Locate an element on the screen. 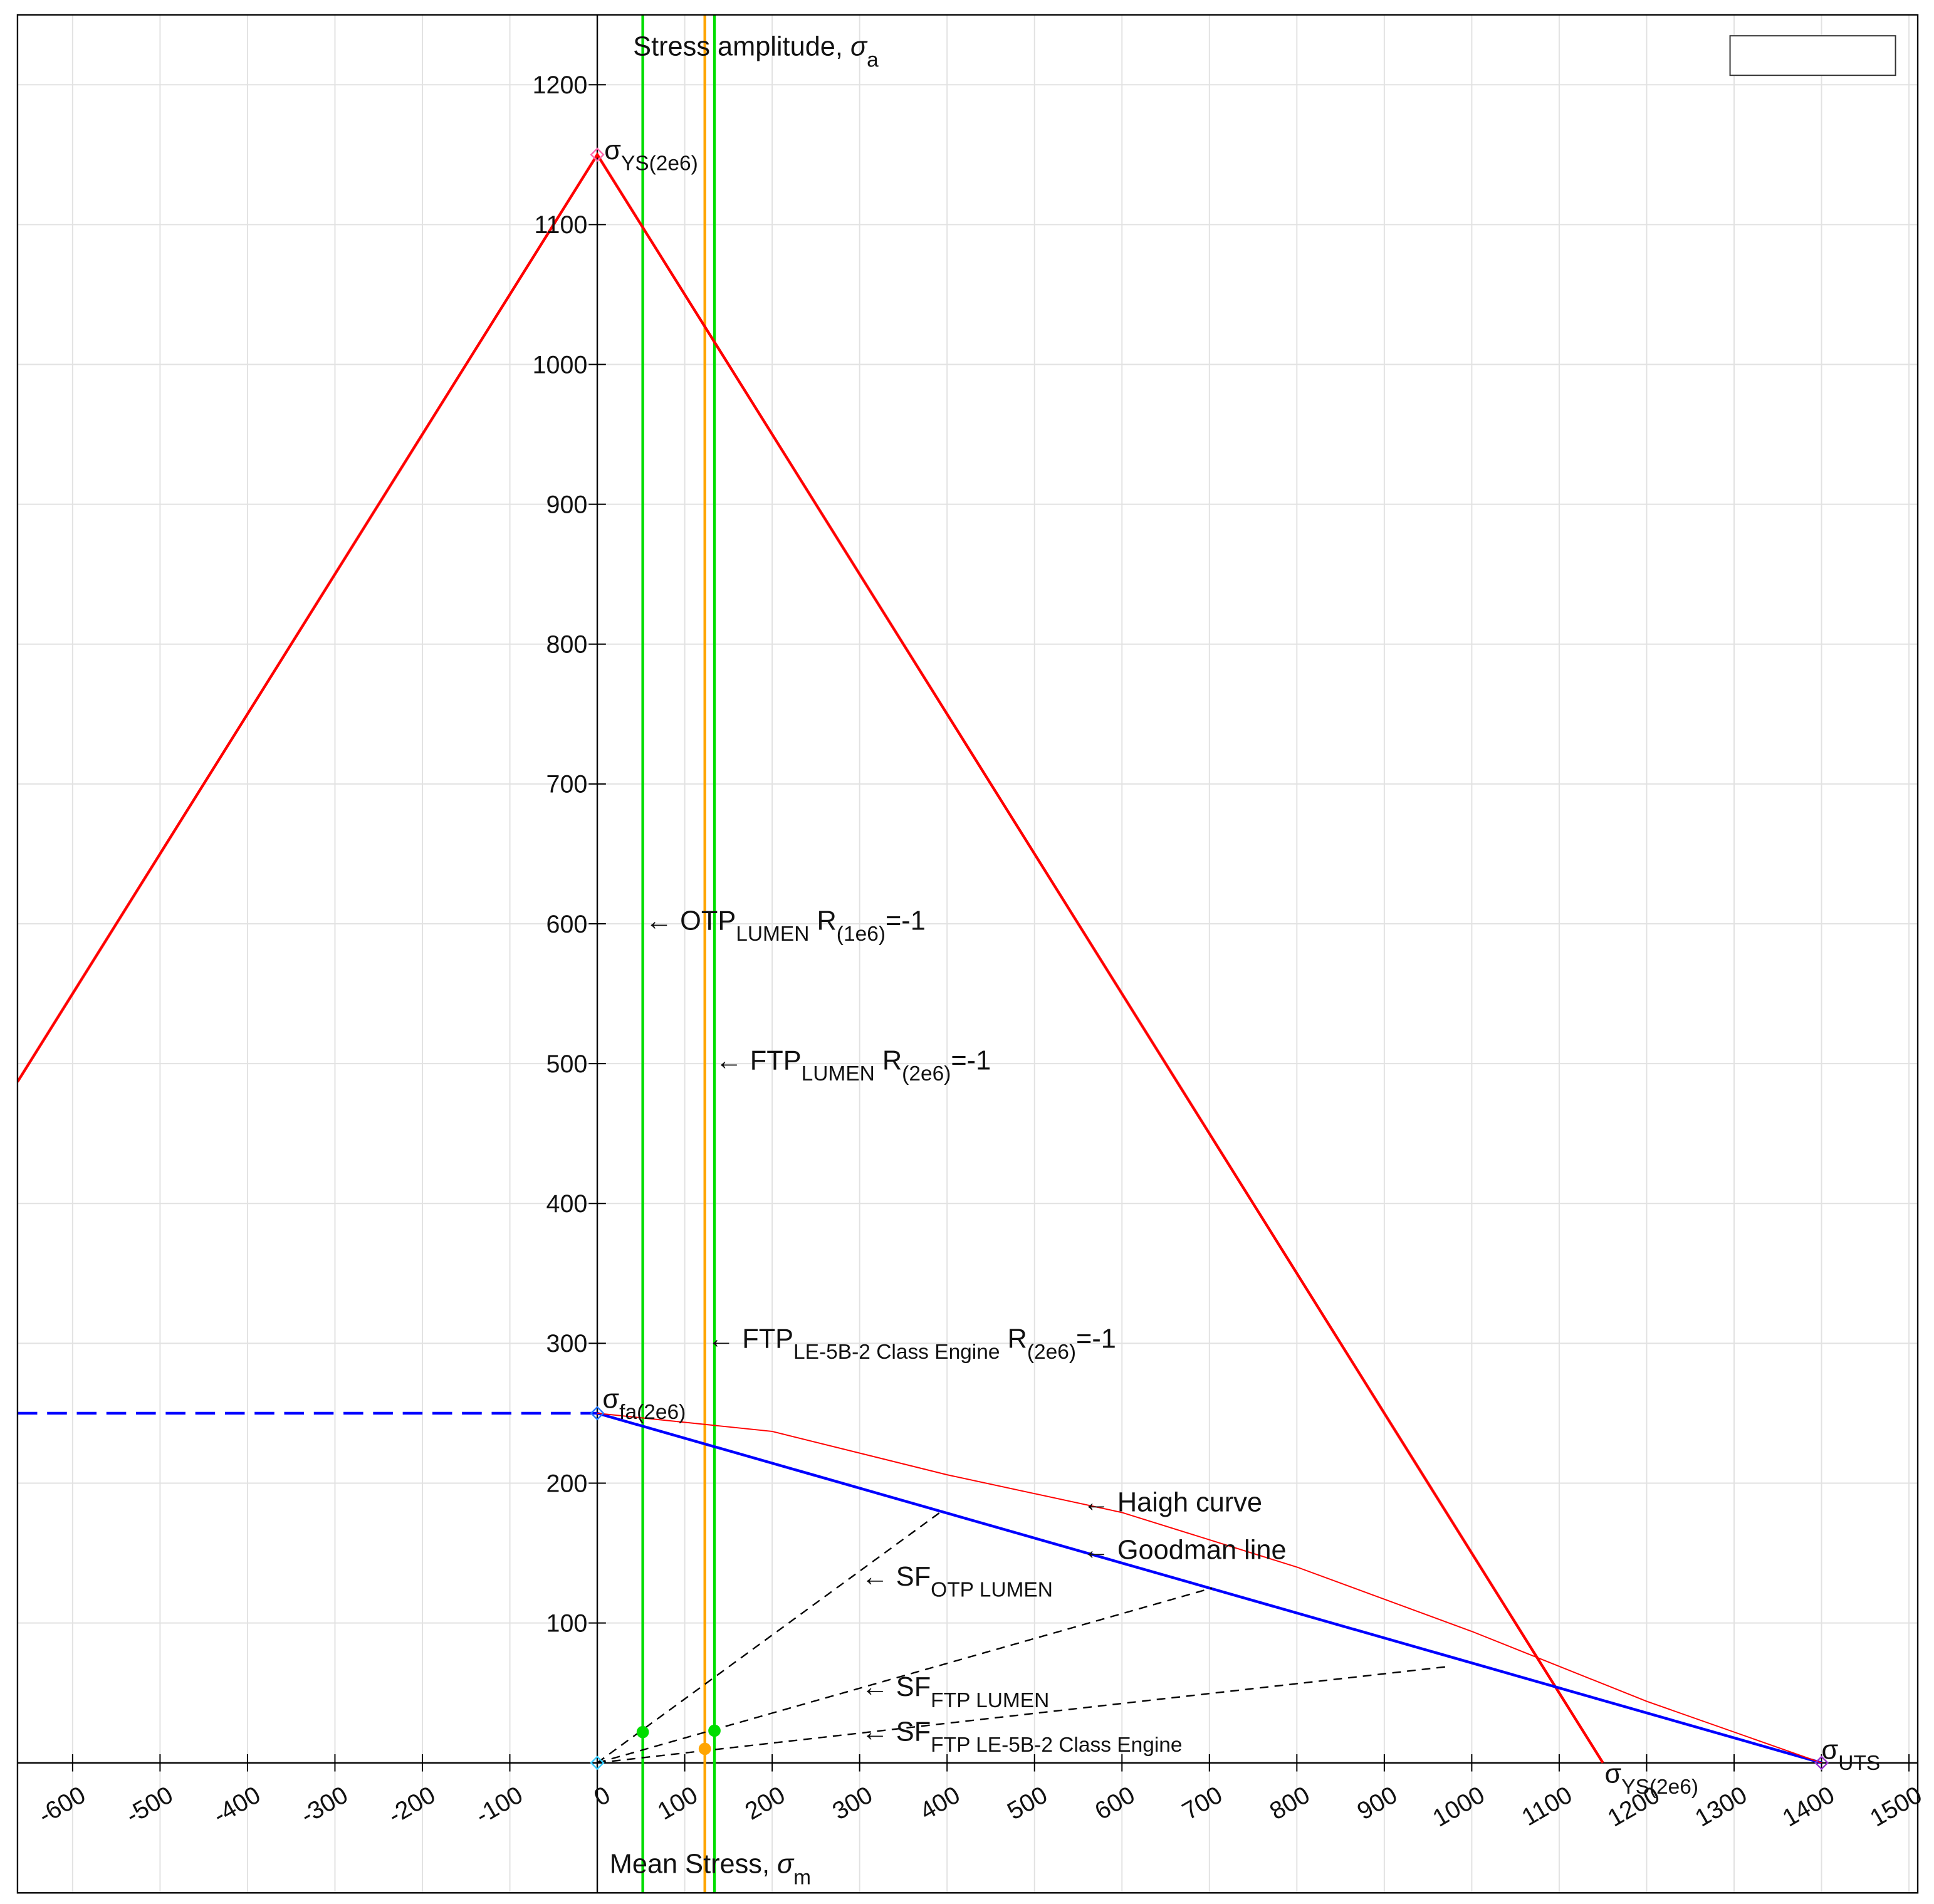 This screenshot has height=1904, width=1934. y-tick-label: 400 is located at coordinates (567, 1204).